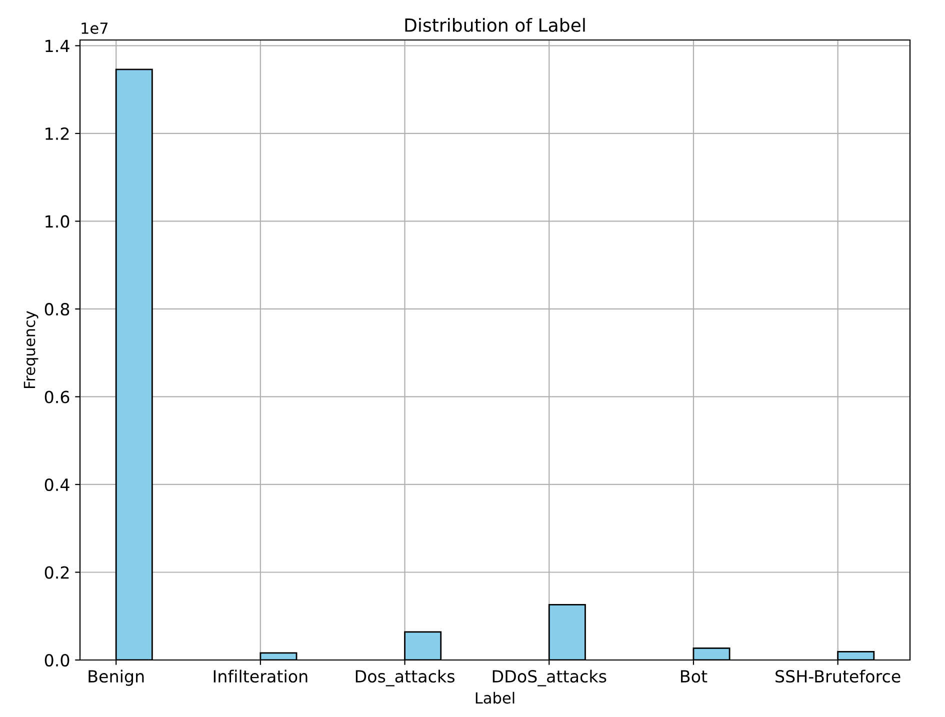  Describe the element at coordinates (58, 46) in the screenshot. I see `y-tick-label: 1.4` at that location.